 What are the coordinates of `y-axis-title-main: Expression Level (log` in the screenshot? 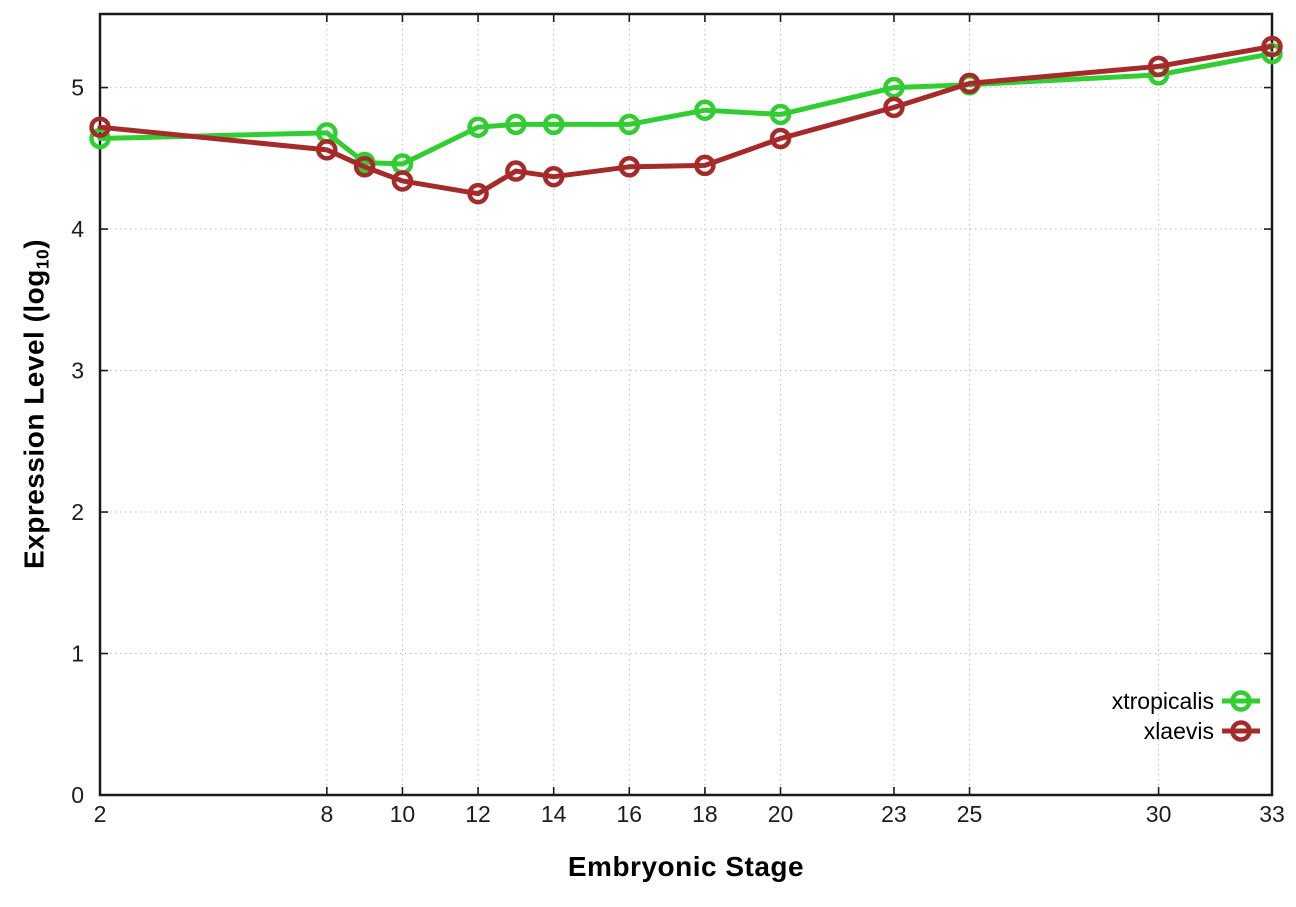 It's located at (34, 419).